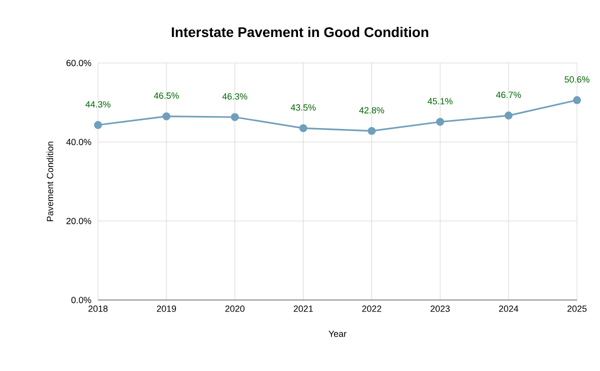  Describe the element at coordinates (440, 309) in the screenshot. I see `x-tick-label: 2023` at that location.